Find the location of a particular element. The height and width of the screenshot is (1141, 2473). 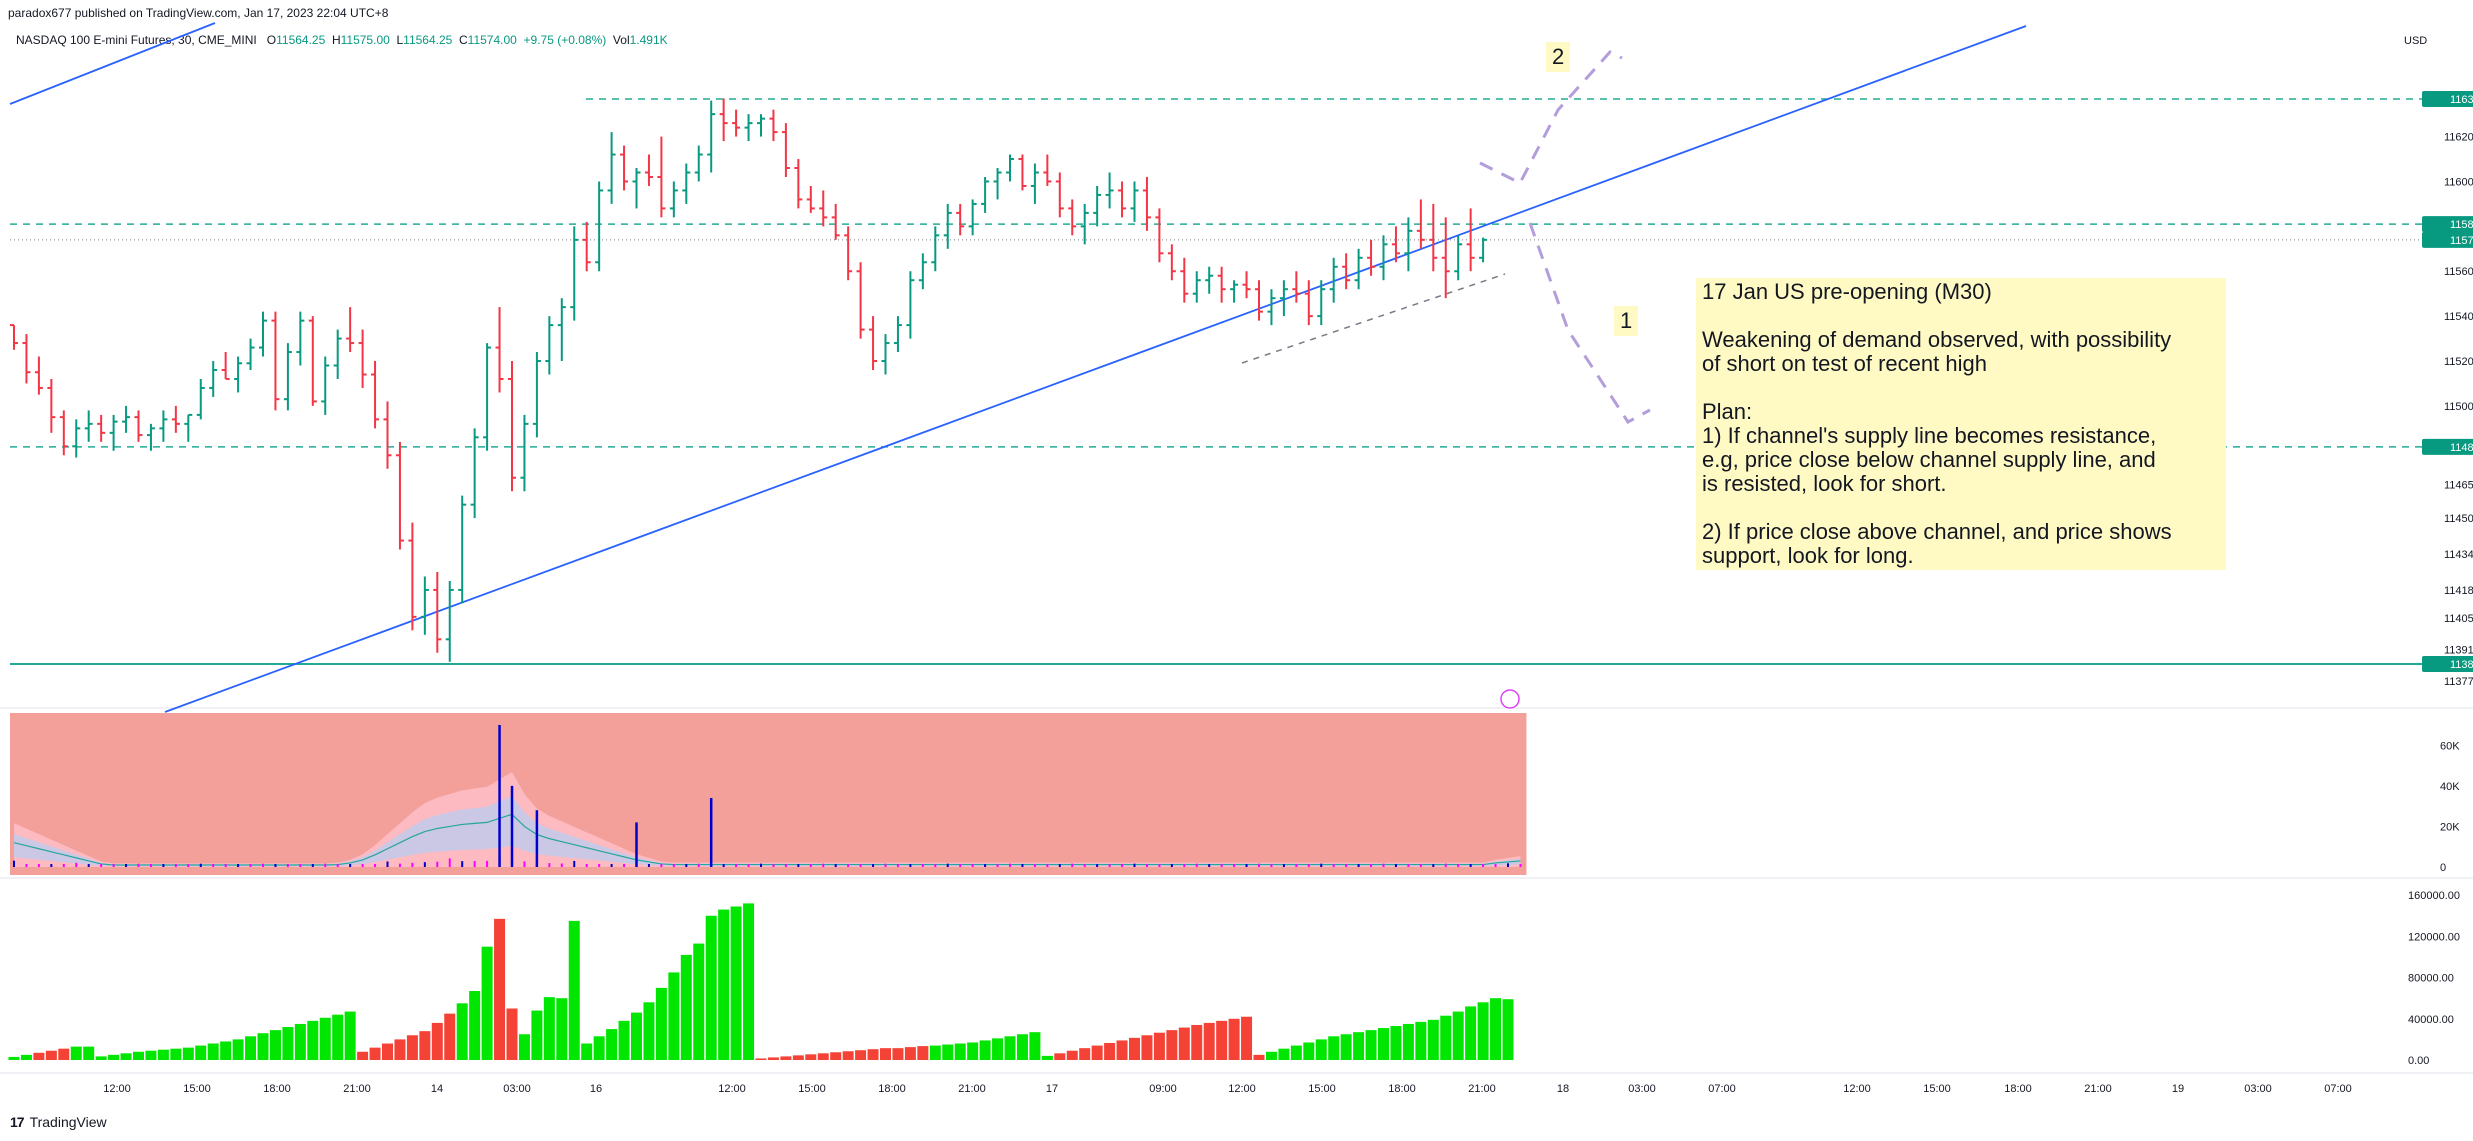

close-value: 11574.00 is located at coordinates (492, 40).